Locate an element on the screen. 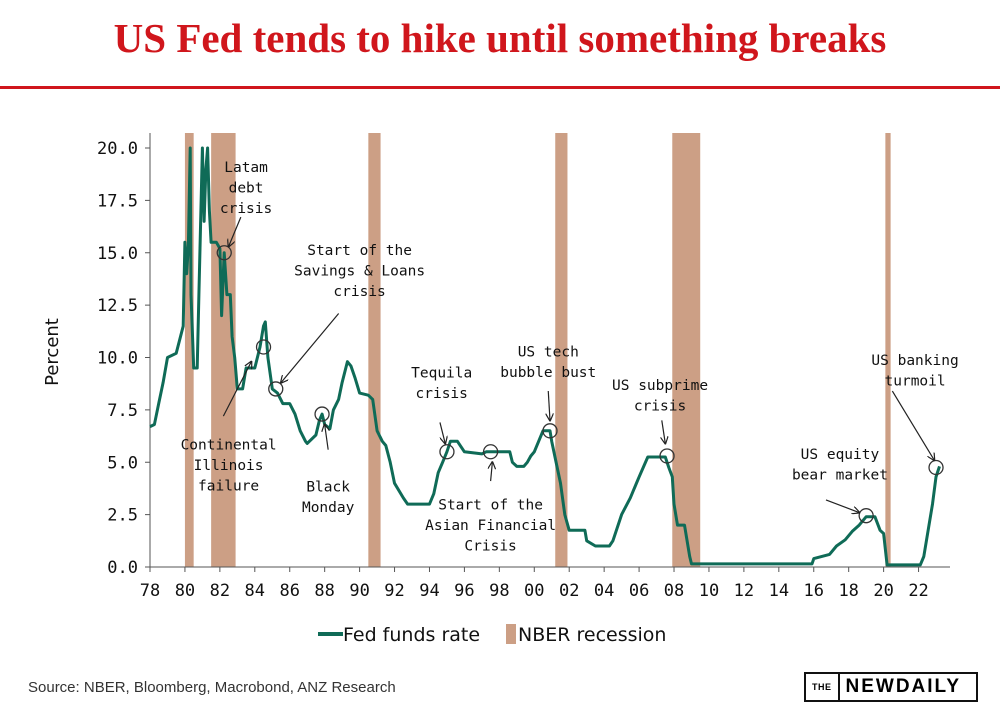 This screenshot has height=721, width=1000. annotation-line: Continental is located at coordinates (229, 446).